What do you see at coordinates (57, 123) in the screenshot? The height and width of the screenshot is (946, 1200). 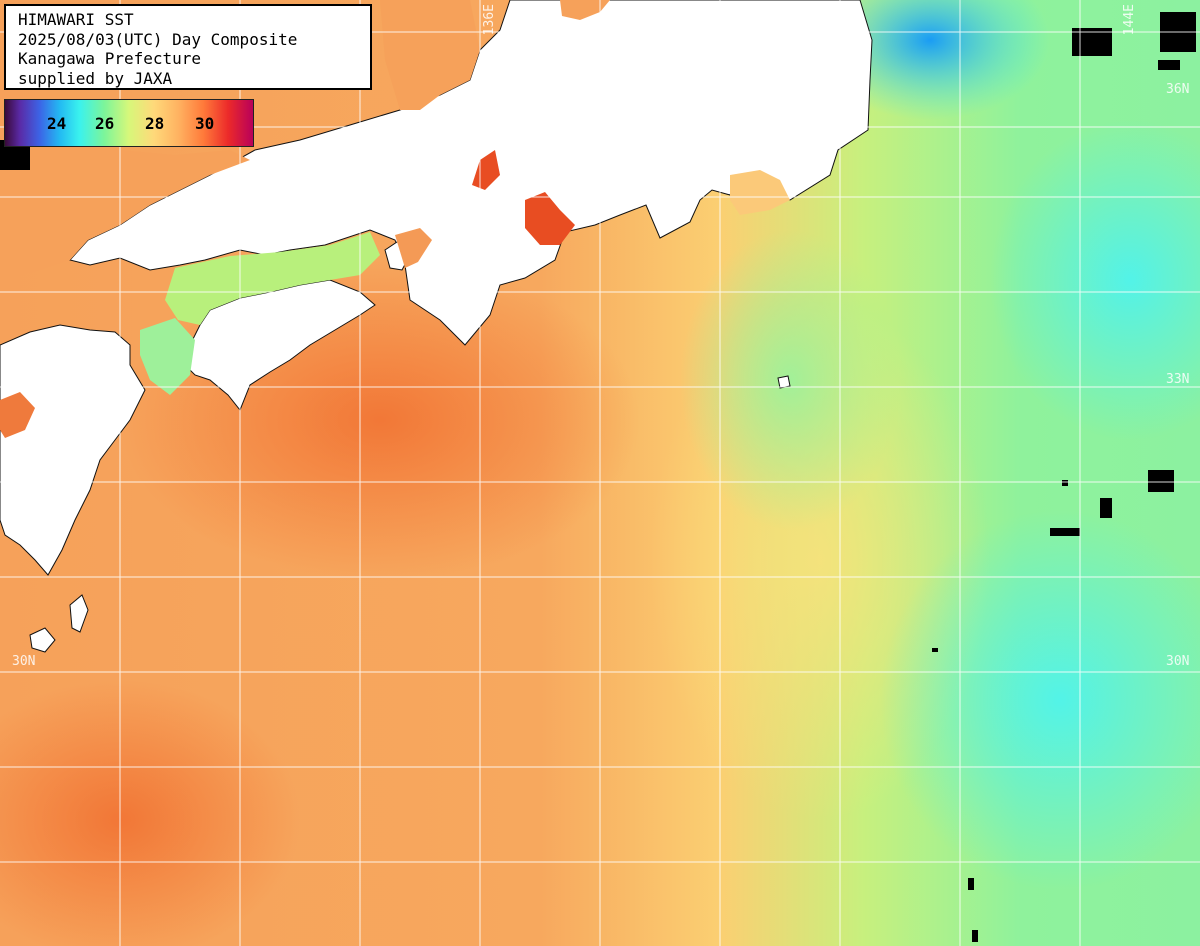 I see `colorbar-tick: 24` at bounding box center [57, 123].